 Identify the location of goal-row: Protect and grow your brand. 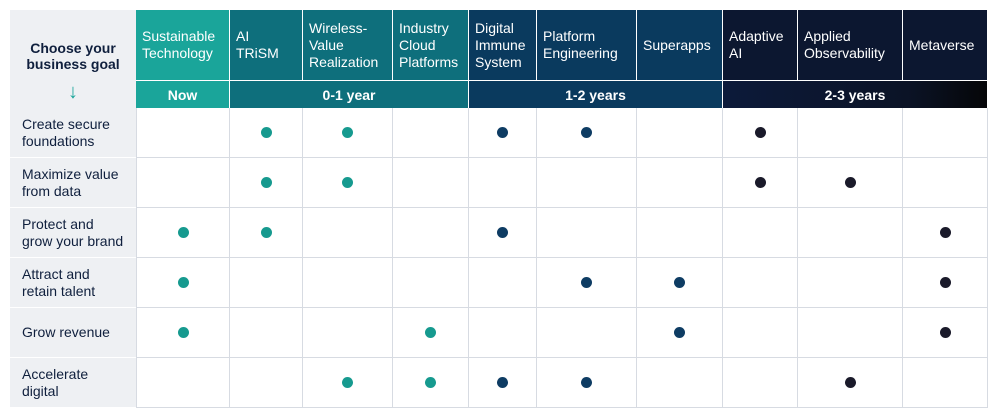
(499, 233).